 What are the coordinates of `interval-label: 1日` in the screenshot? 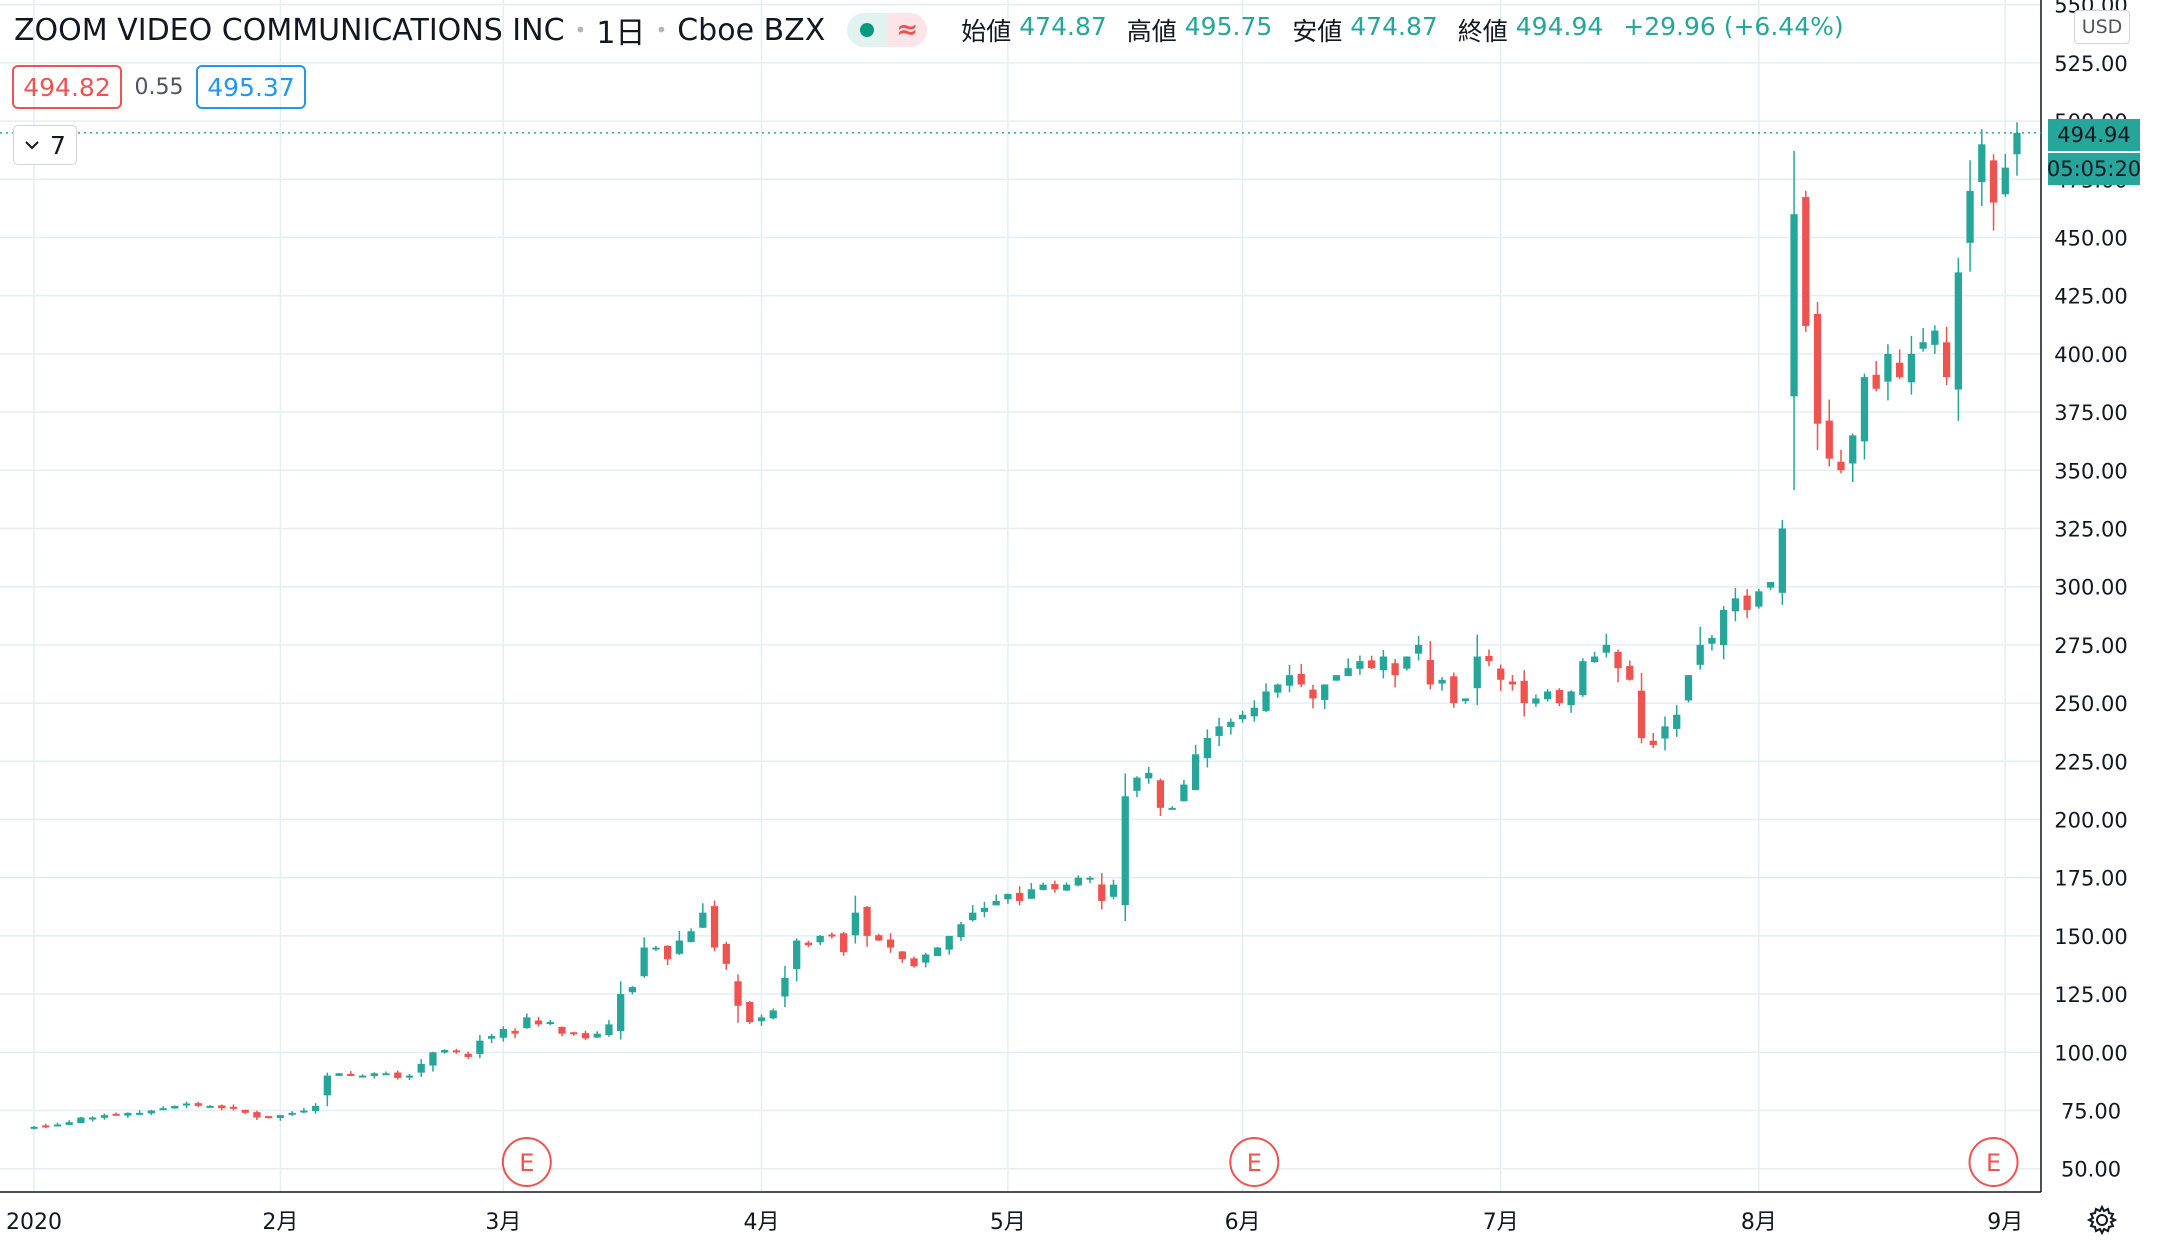 It's located at (621, 33).